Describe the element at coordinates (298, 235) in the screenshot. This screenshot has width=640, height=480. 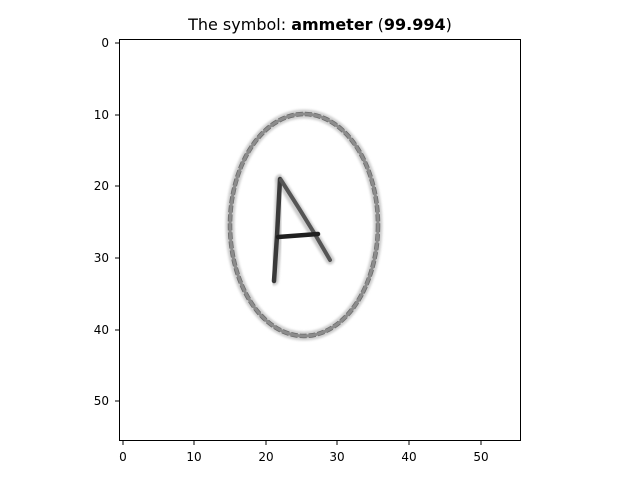
I see `letter-a-crossbar` at that location.